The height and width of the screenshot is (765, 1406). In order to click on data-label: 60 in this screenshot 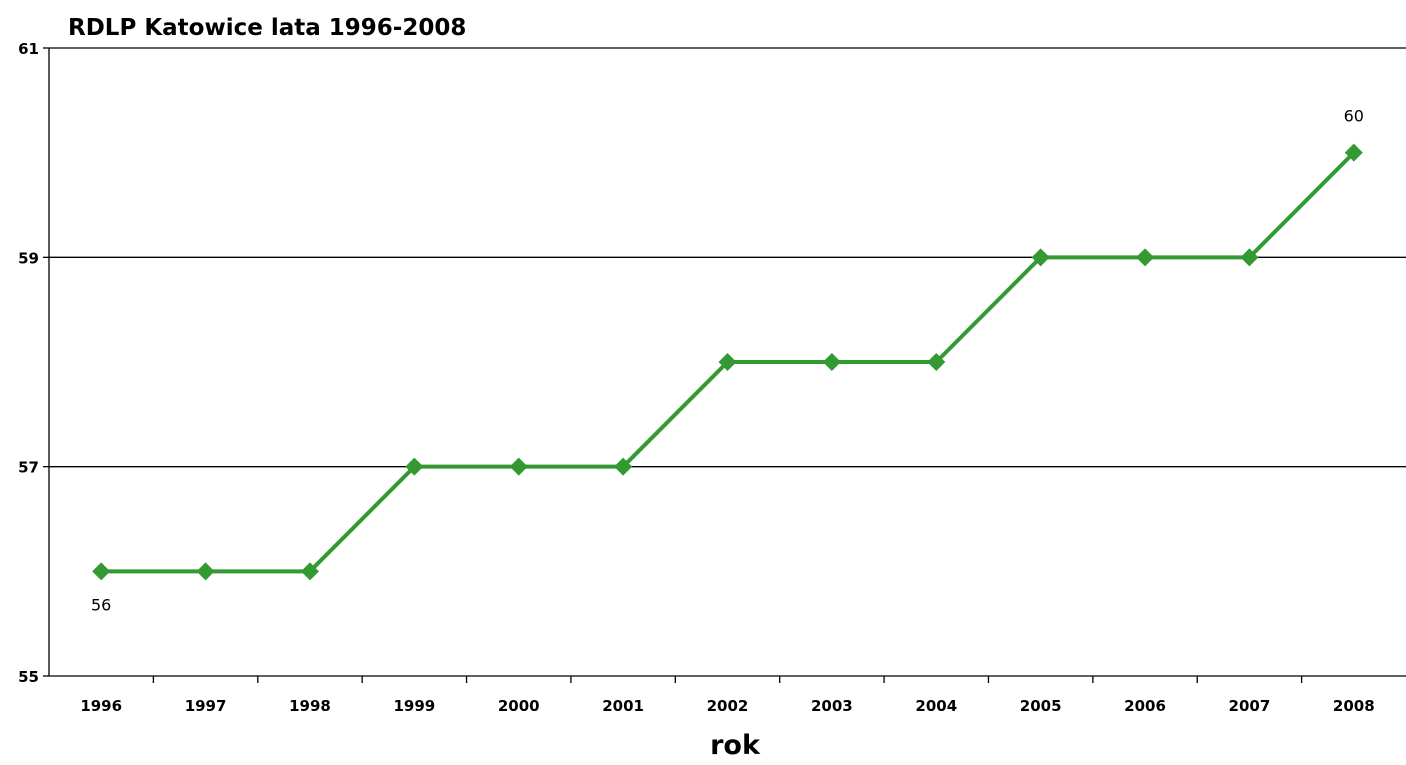, I will do `click(1354, 116)`.